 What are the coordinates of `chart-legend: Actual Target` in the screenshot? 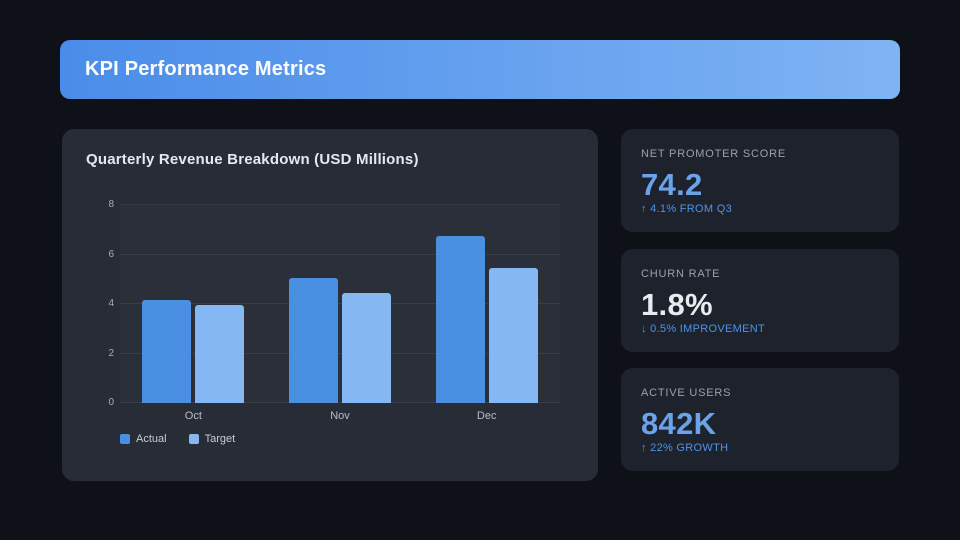 It's located at (177, 439).